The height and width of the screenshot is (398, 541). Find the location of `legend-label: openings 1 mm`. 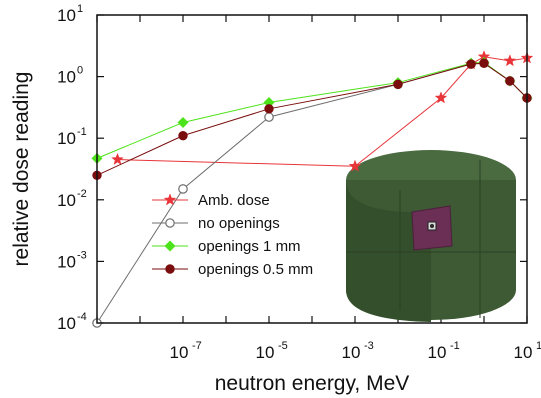

legend-label: openings 1 mm is located at coordinates (249, 246).